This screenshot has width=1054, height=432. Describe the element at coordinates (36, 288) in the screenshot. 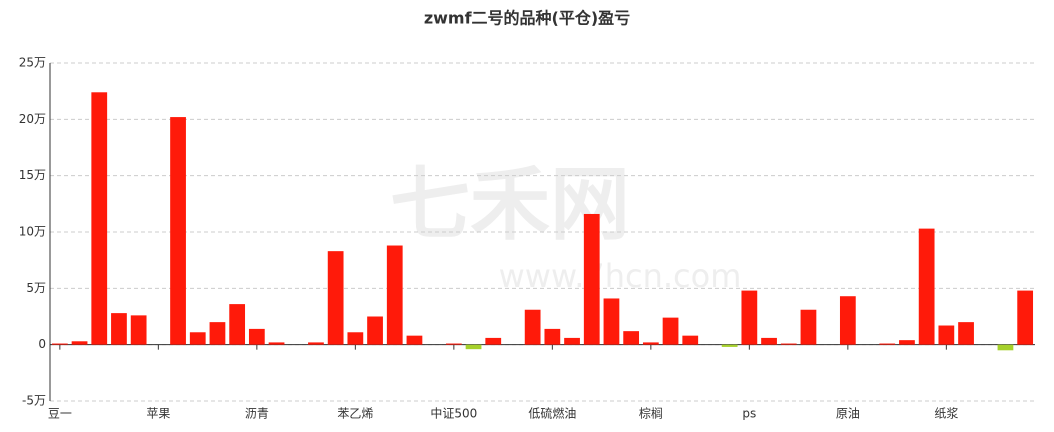

I see `y-tick-label: 5万` at that location.